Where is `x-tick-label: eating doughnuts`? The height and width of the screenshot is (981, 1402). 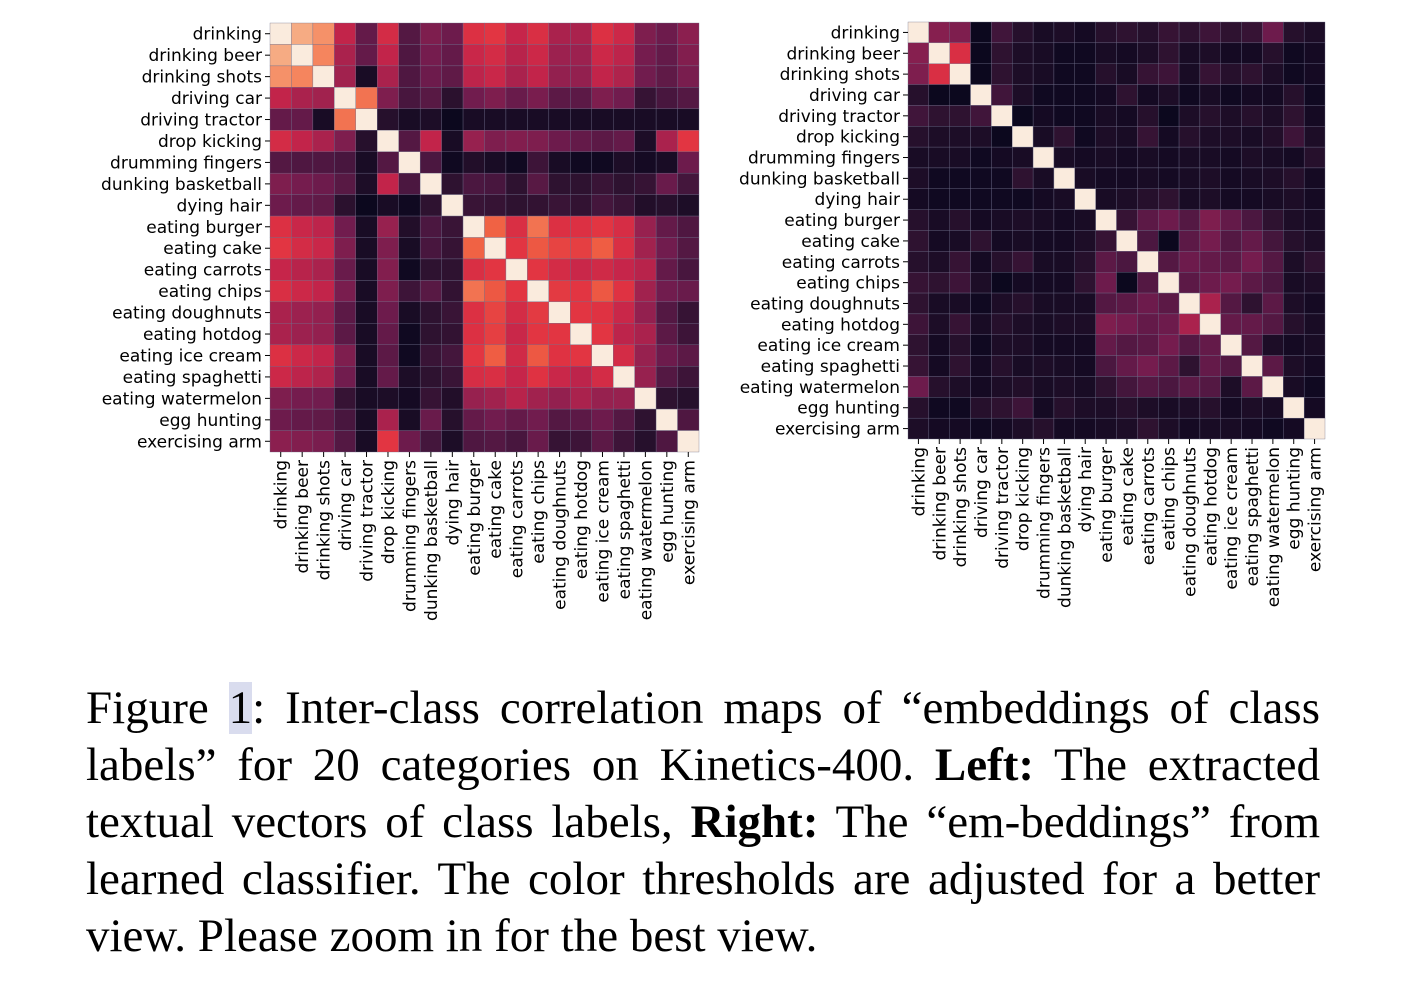
x-tick-label: eating doughnuts is located at coordinates (561, 535).